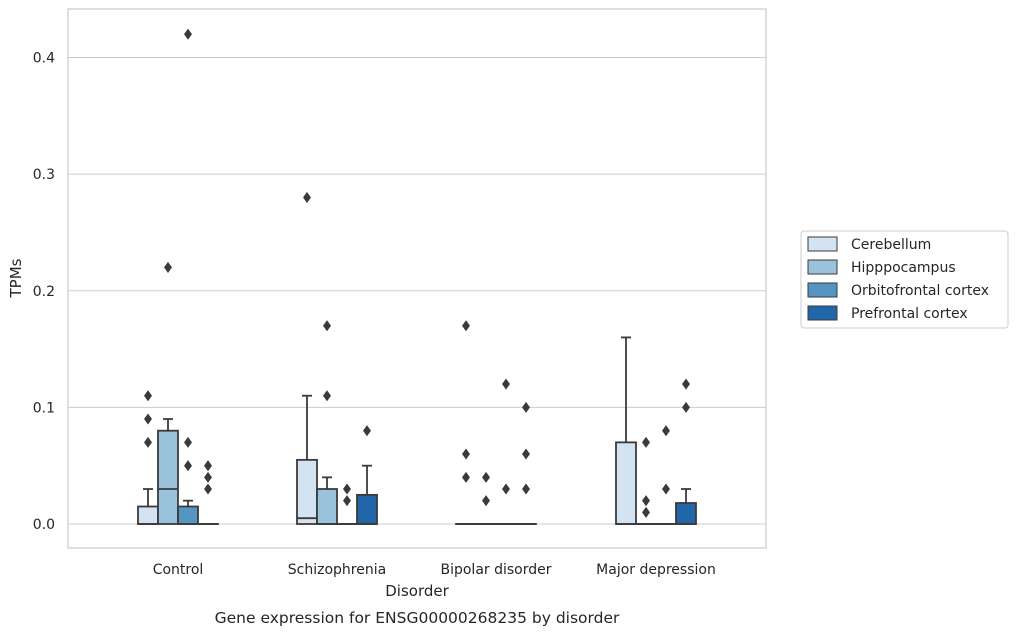 The image size is (1018, 634). Describe the element at coordinates (903, 268) in the screenshot. I see `legend-label: Hipppocampus` at that location.